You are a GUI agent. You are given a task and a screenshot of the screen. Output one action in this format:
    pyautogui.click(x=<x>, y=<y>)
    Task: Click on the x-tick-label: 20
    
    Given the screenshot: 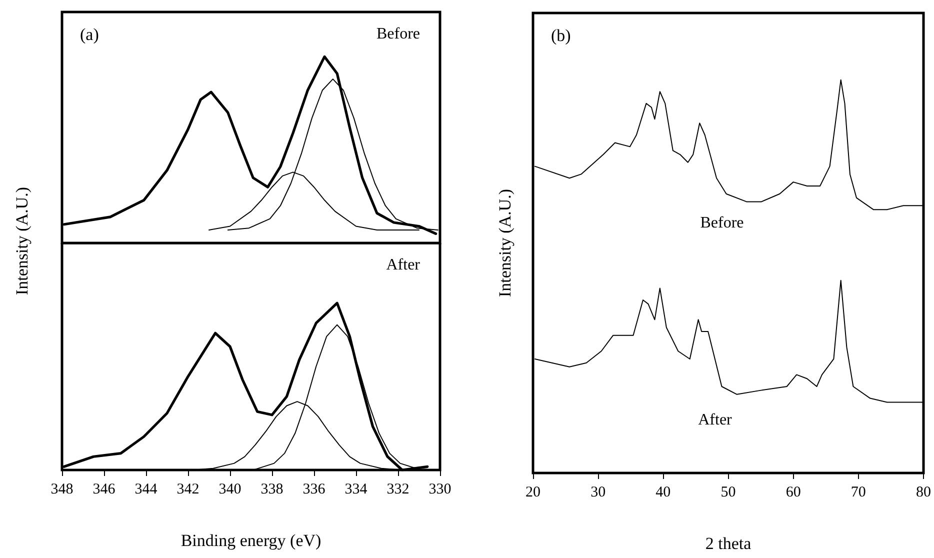 What is the action you would take?
    pyautogui.click(x=533, y=492)
    